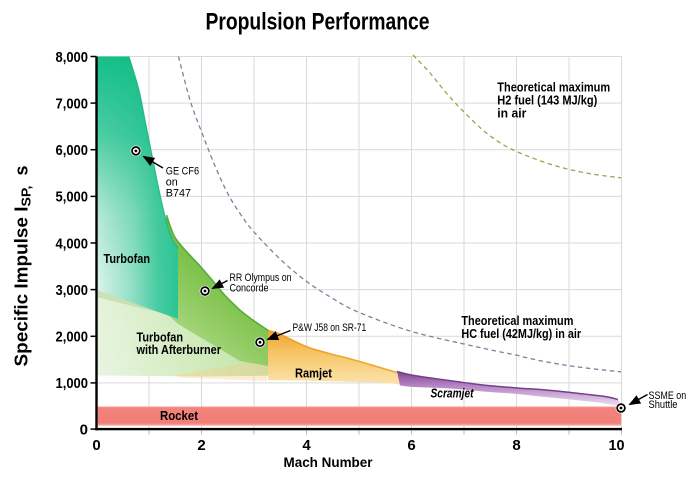 This screenshot has width=700, height=492. What do you see at coordinates (521, 334) in the screenshot?
I see `svg-text: HC fuel (42MJ/kg) in air` at bounding box center [521, 334].